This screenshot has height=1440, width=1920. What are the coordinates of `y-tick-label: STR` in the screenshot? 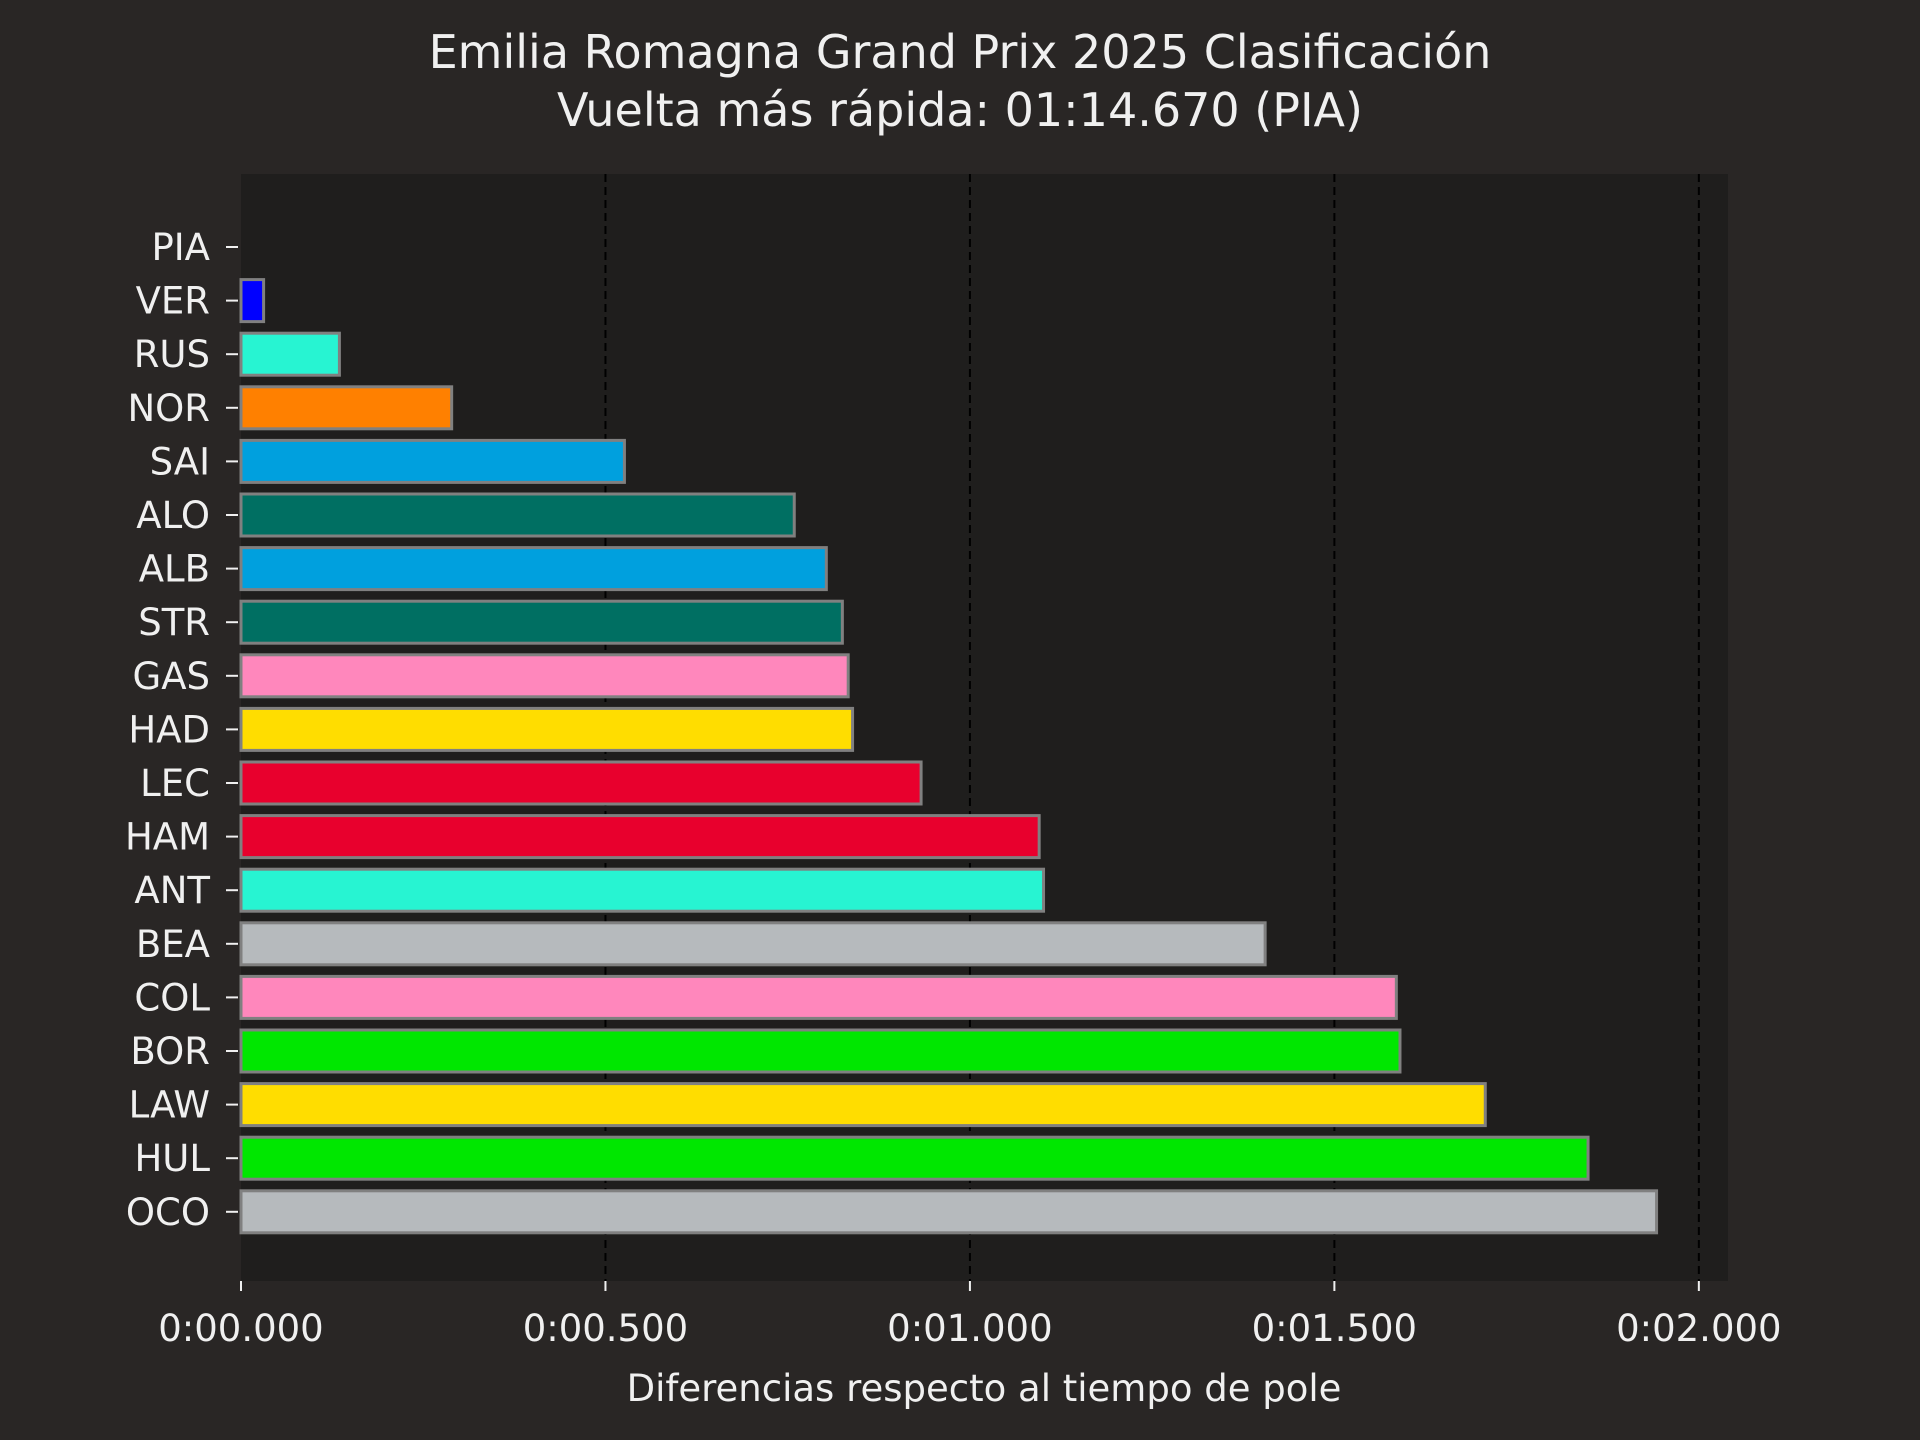 It's located at (174, 622).